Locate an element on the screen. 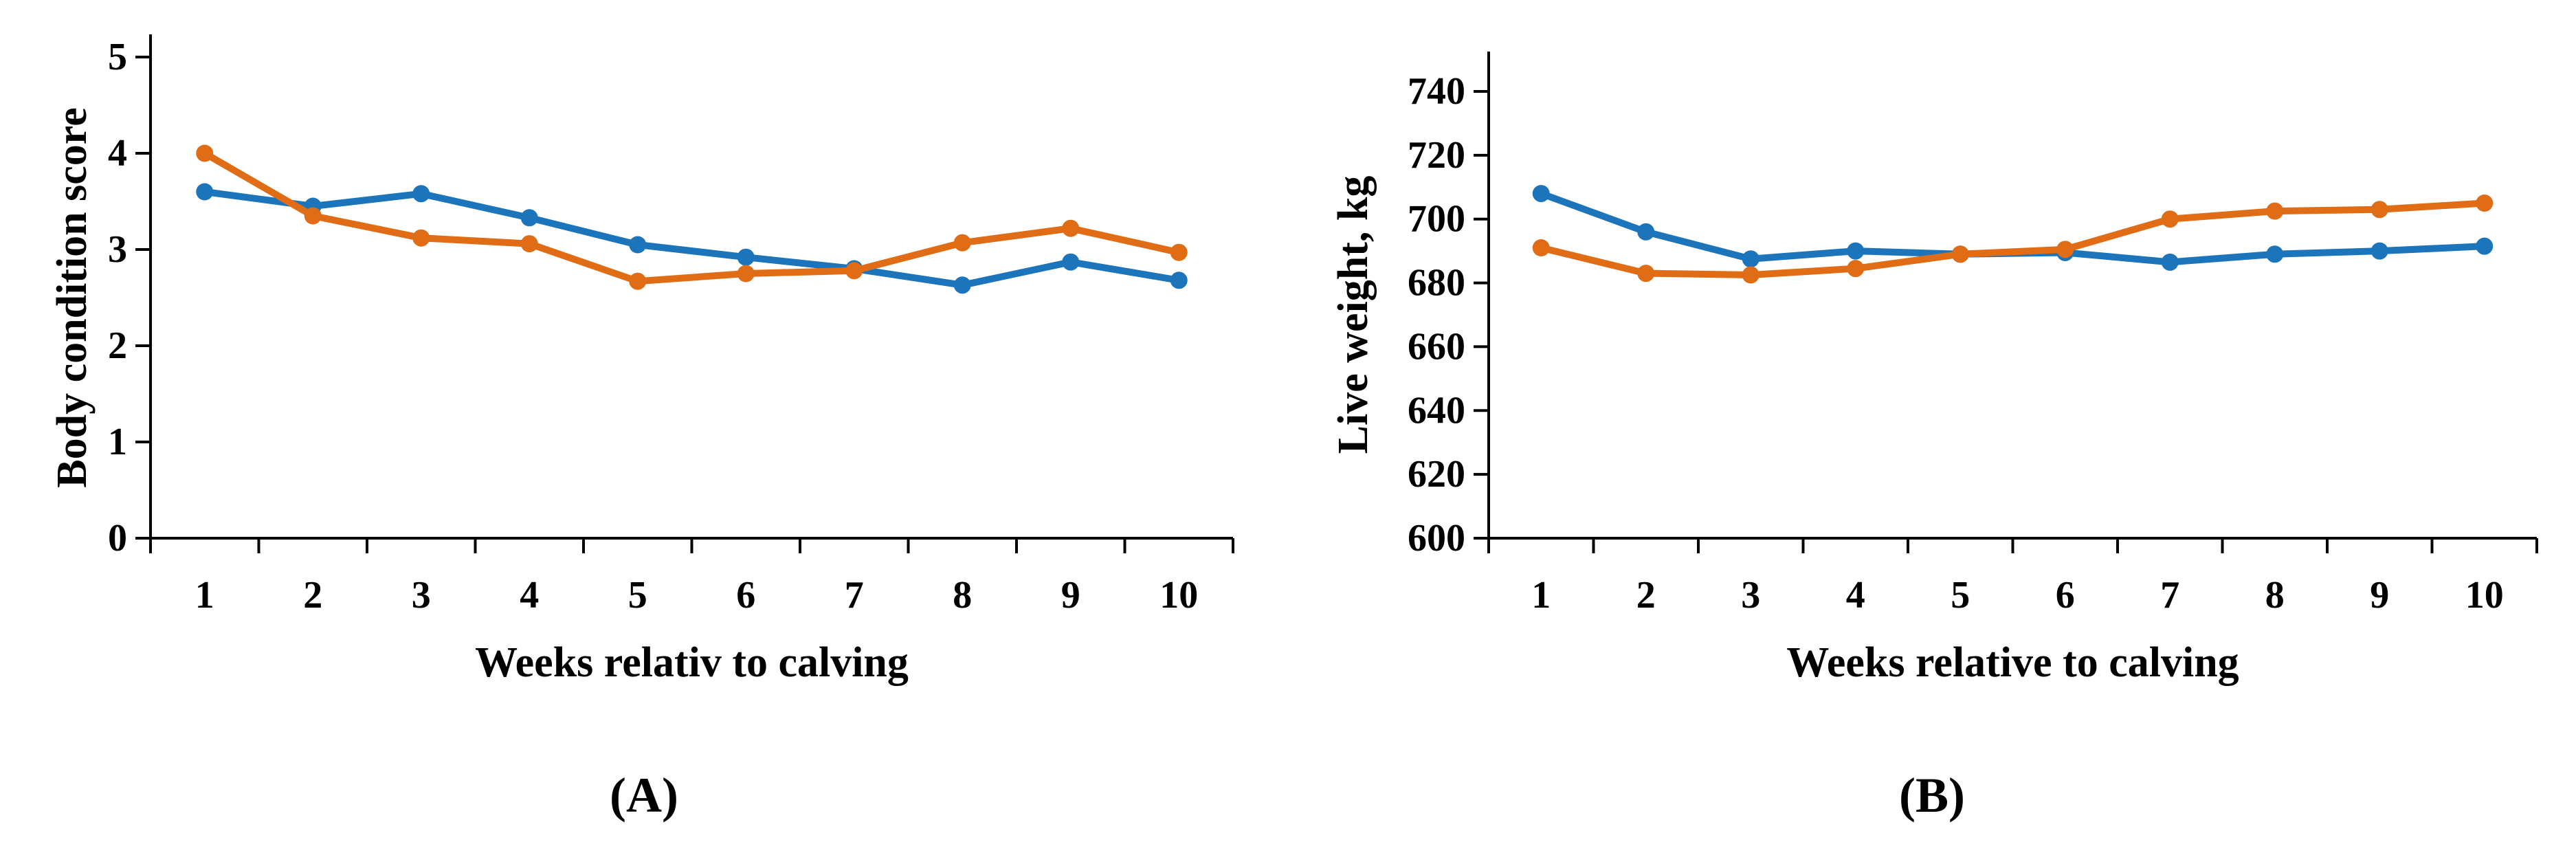 The image size is (2576, 853). y-tick-label: 720 is located at coordinates (1436, 155).